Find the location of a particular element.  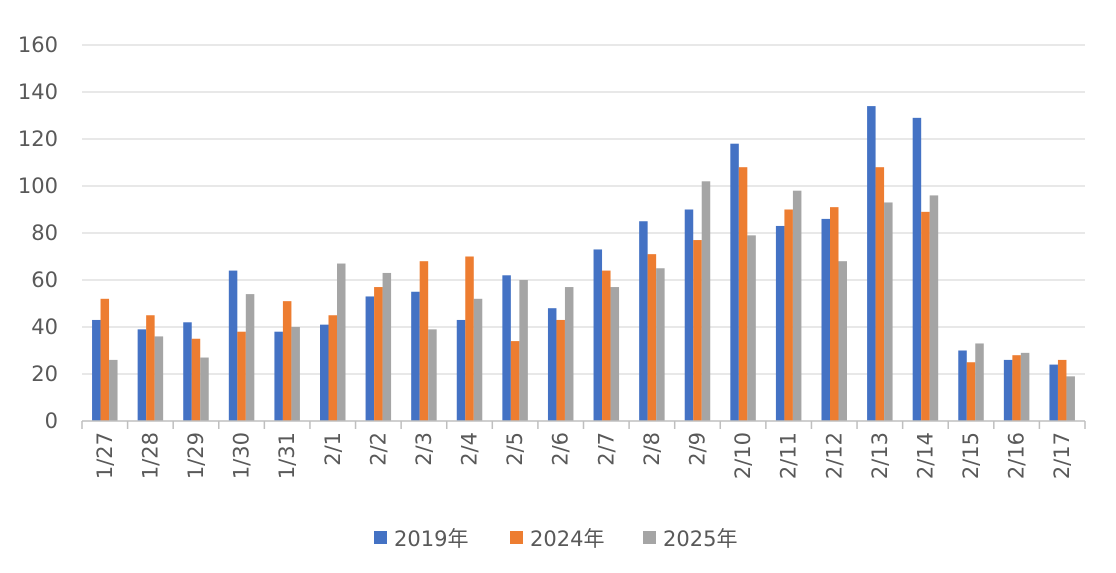

bar-1-2/4 is located at coordinates (461, 370).